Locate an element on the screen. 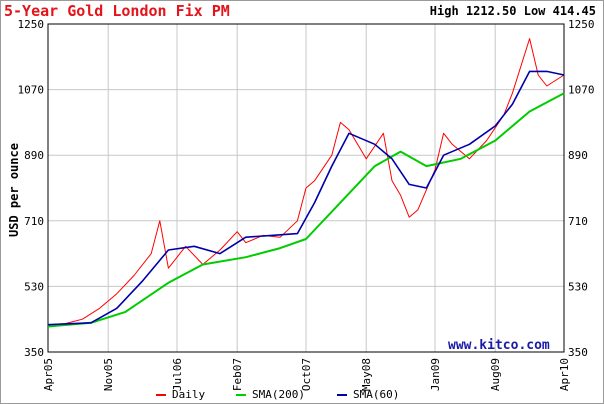 This screenshot has height=404, width=604. y-tick-label-right: 1070 is located at coordinates (581, 90).